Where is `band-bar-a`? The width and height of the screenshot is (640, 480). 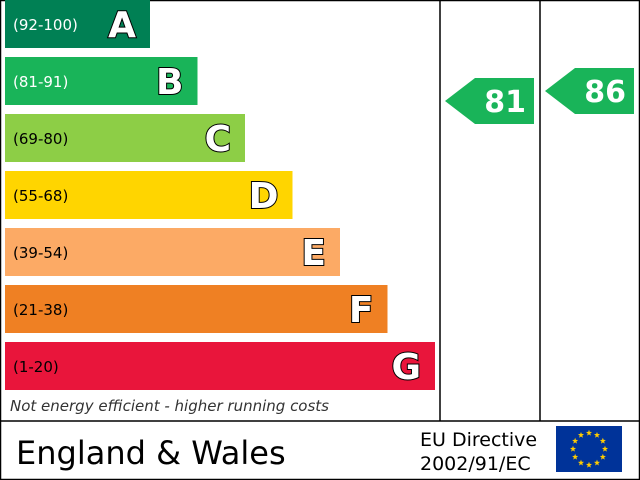
band-bar-a is located at coordinates (77, 24).